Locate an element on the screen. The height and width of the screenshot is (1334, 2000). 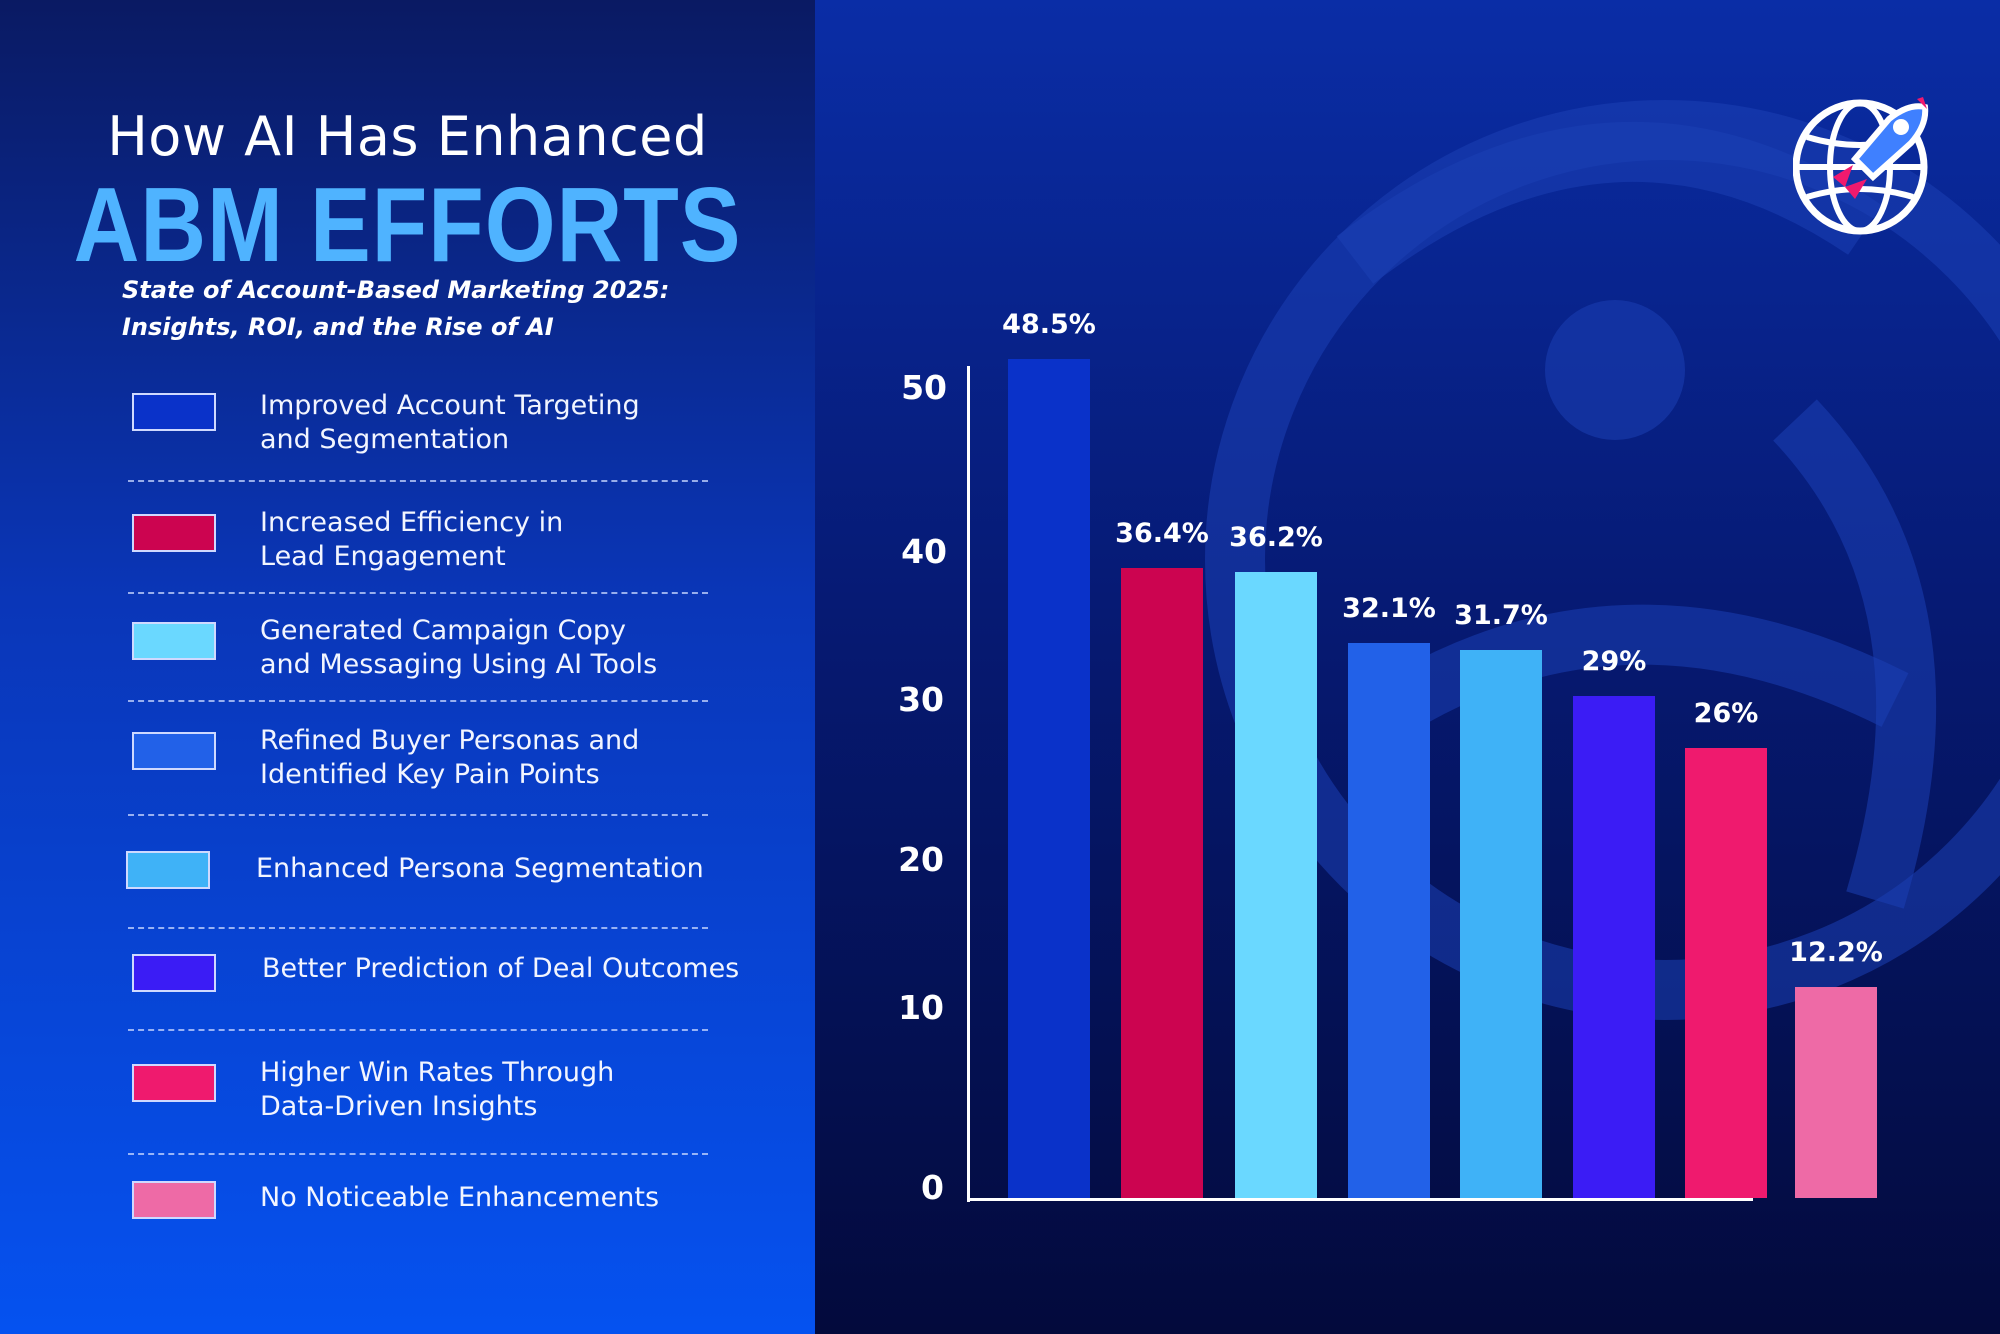
legend-label-line-1: Increased Efficiency in is located at coordinates (412, 522).